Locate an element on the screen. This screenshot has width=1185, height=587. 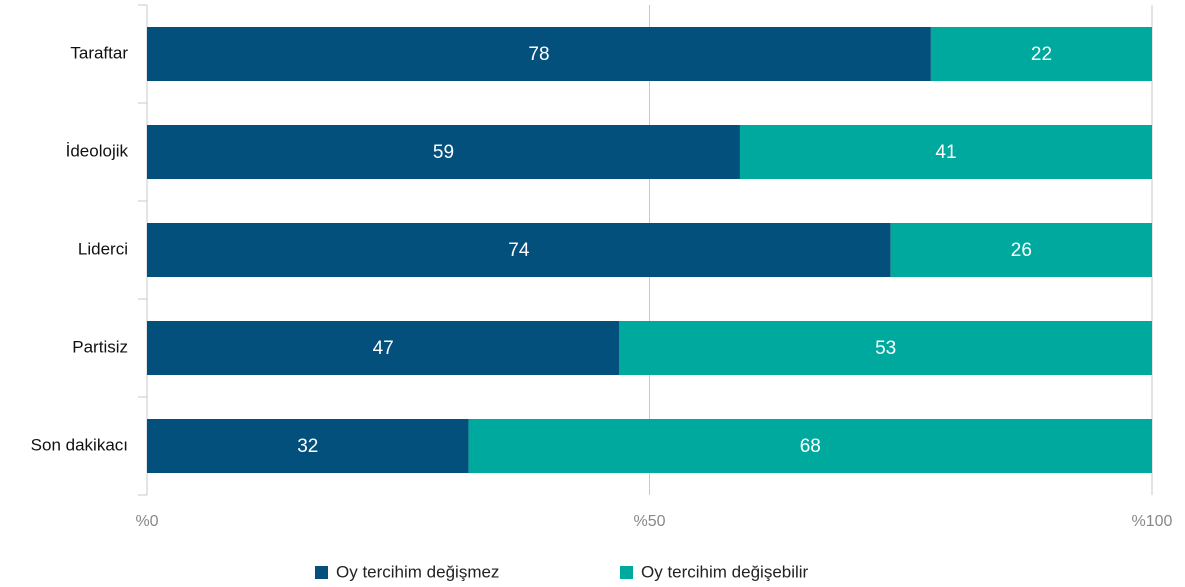
y-tick-label: Partisiz is located at coordinates (100, 346).